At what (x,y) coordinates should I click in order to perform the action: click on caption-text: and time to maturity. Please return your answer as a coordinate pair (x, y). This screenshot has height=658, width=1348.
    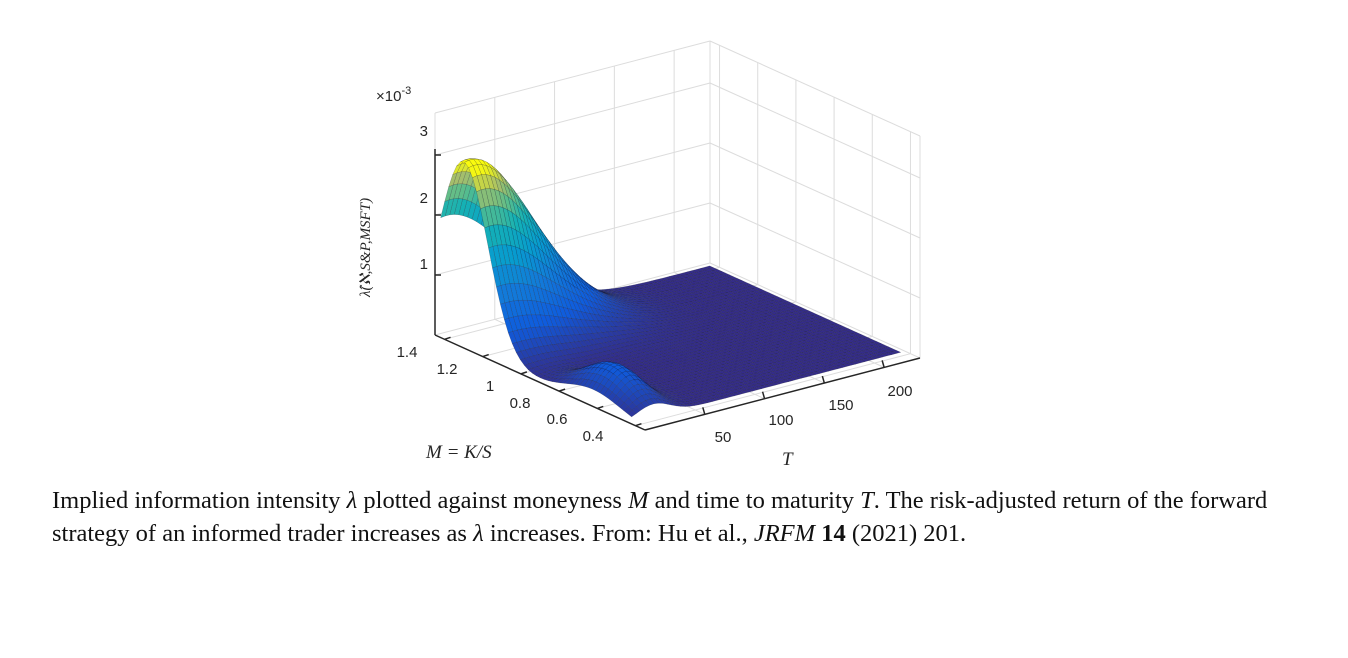
    Looking at the image, I should click on (754, 500).